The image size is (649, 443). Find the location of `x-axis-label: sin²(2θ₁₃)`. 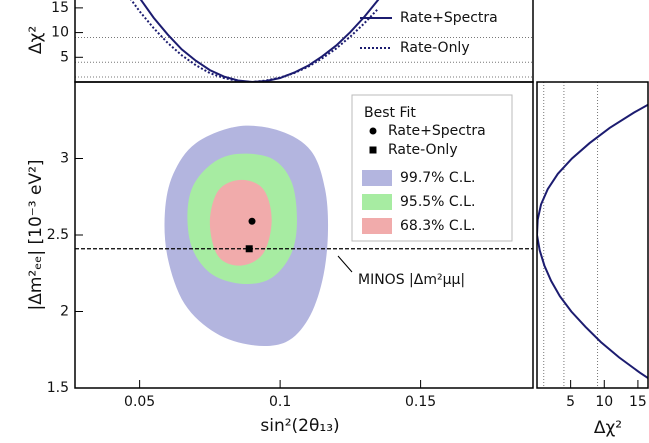

x-axis-label: sin²(2θ₁₃) is located at coordinates (299, 426).